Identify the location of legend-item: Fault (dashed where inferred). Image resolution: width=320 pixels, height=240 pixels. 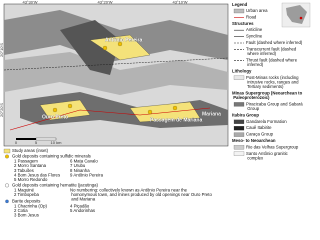
(274, 42).